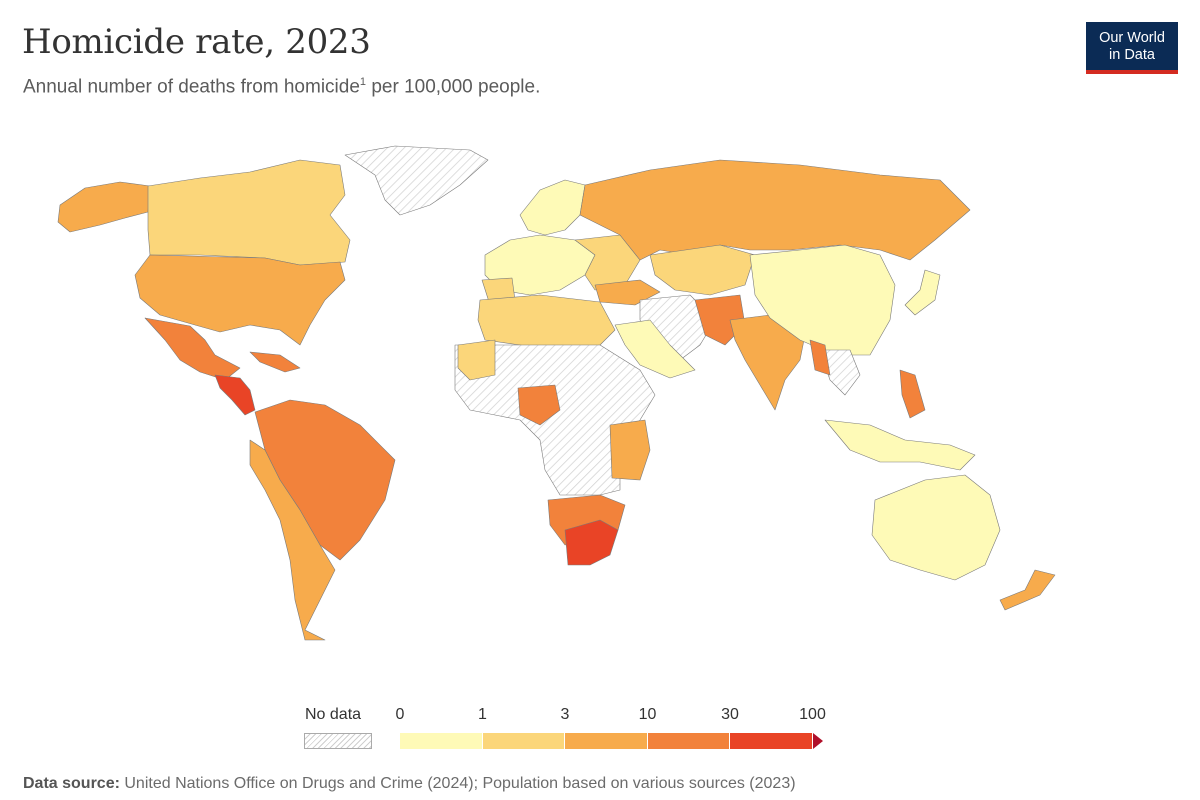 This screenshot has height=800, width=1200. What do you see at coordinates (416, 180) in the screenshot?
I see `region-greenland` at bounding box center [416, 180].